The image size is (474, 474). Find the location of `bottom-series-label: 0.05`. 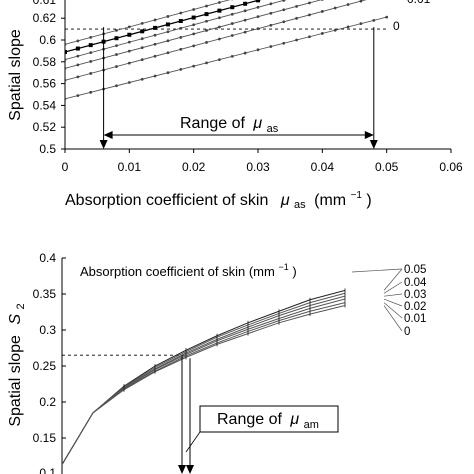

bottom-series-label: 0.05 is located at coordinates (415, 270).